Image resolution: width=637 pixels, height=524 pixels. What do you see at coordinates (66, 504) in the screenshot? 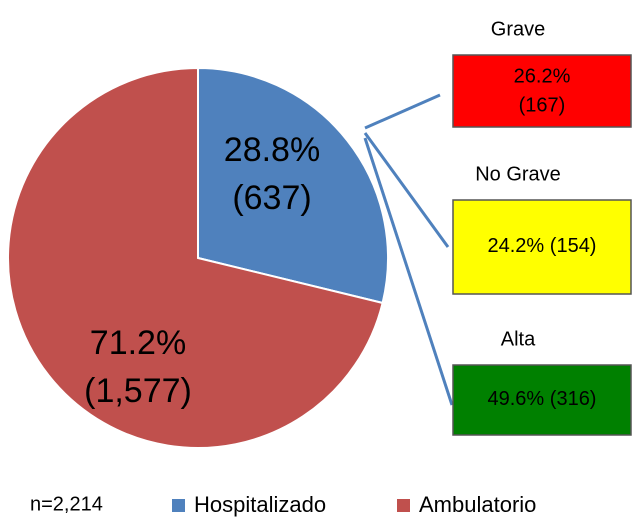
I see `annotation: n=2,214` at bounding box center [66, 504].